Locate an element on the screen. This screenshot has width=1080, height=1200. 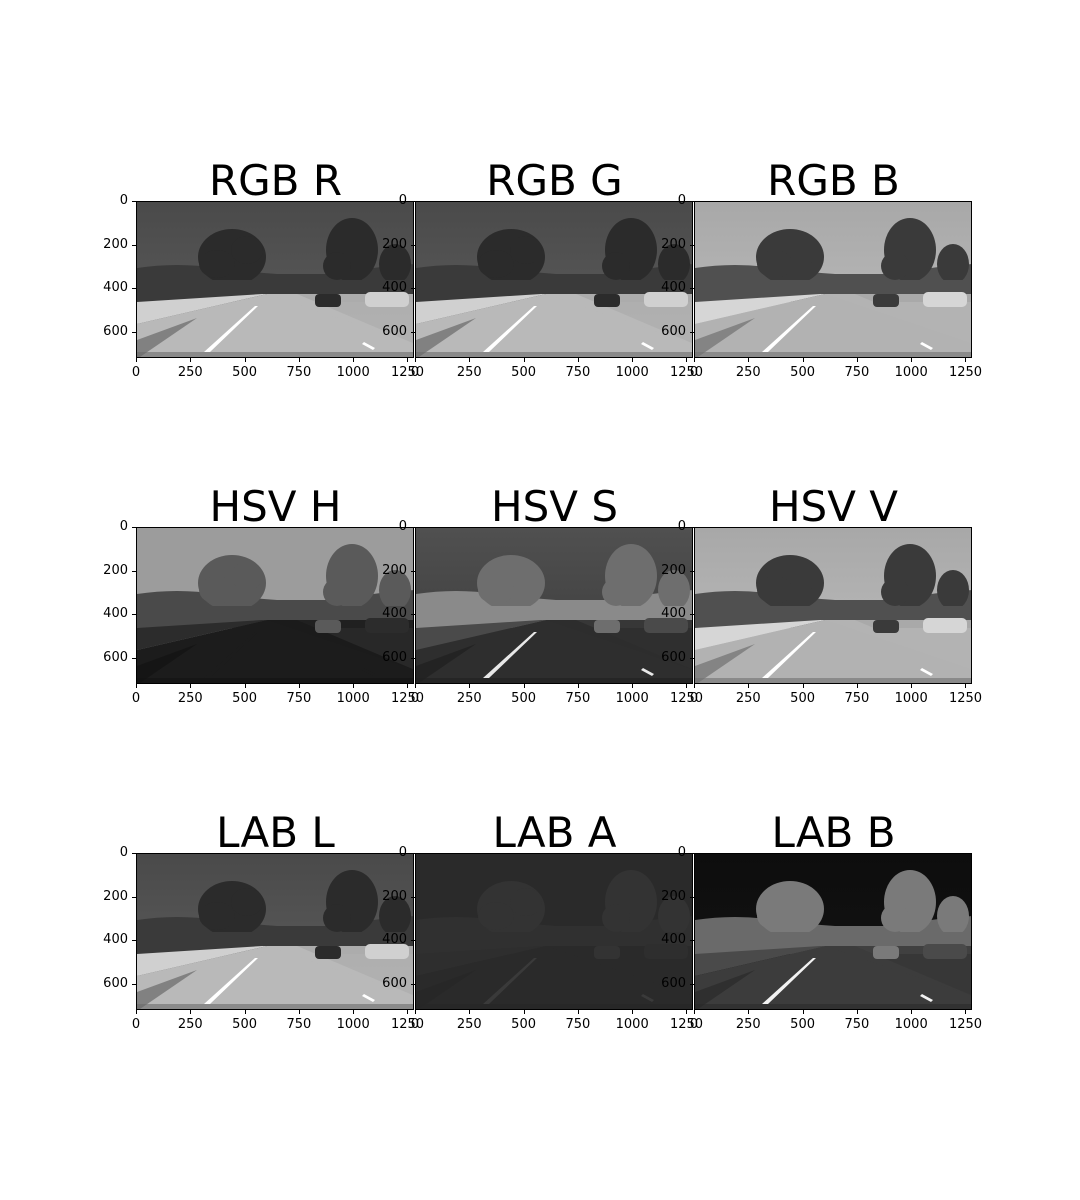
panel-title-hsv-s: HSV S is located at coordinates (554, 506).